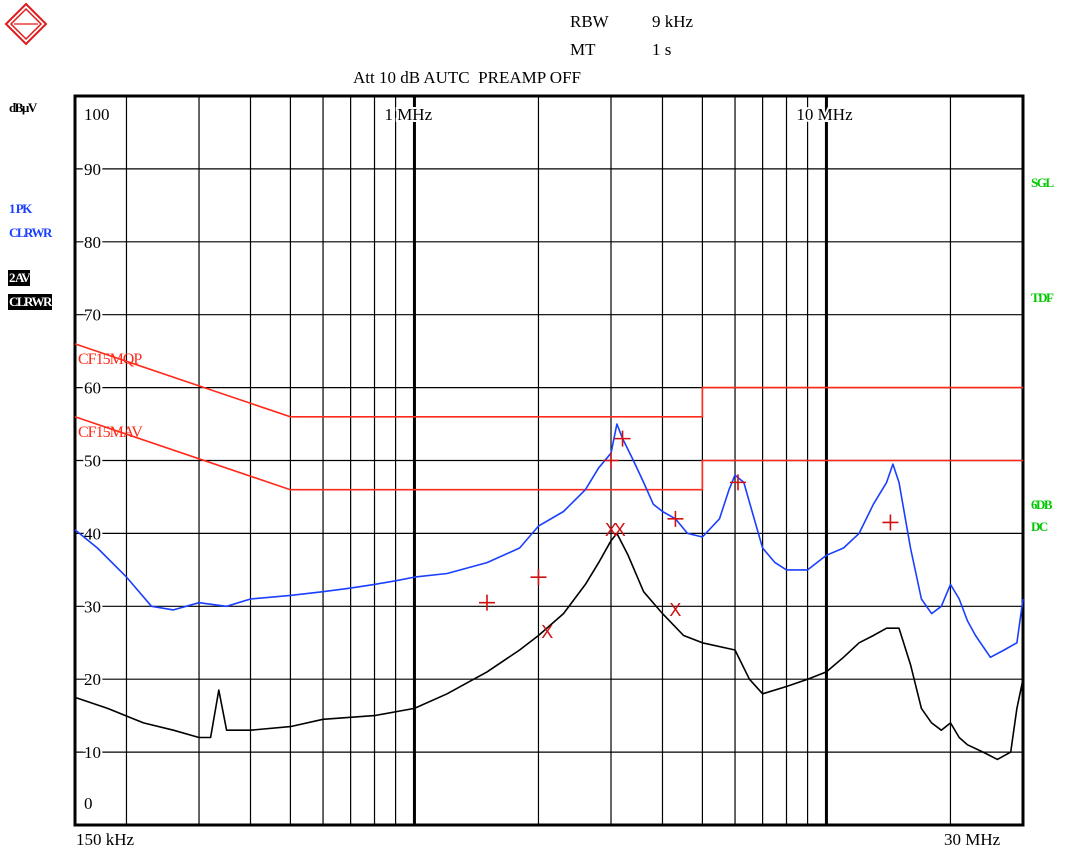 The image size is (1068, 854). Describe the element at coordinates (92, 315) in the screenshot. I see `y-tick-label: 70` at that location.